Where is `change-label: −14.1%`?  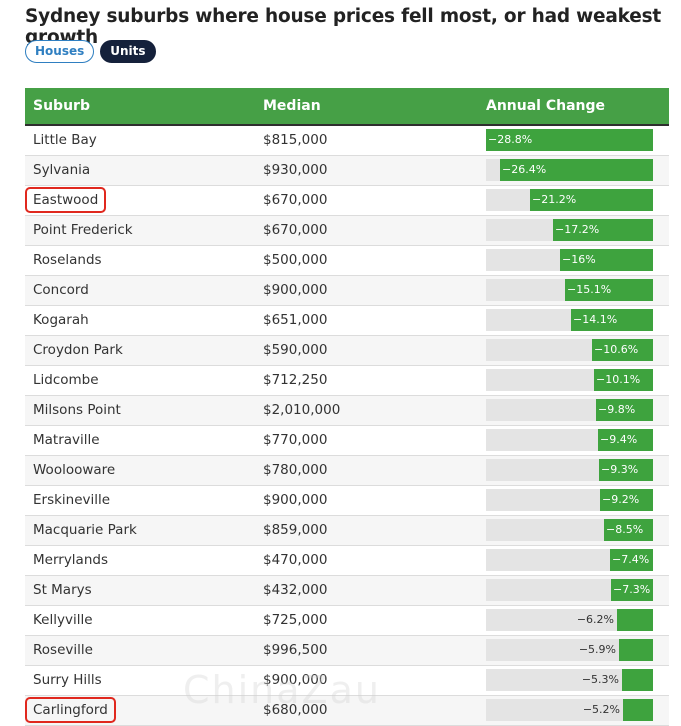 change-label: −14.1% is located at coordinates (595, 319).